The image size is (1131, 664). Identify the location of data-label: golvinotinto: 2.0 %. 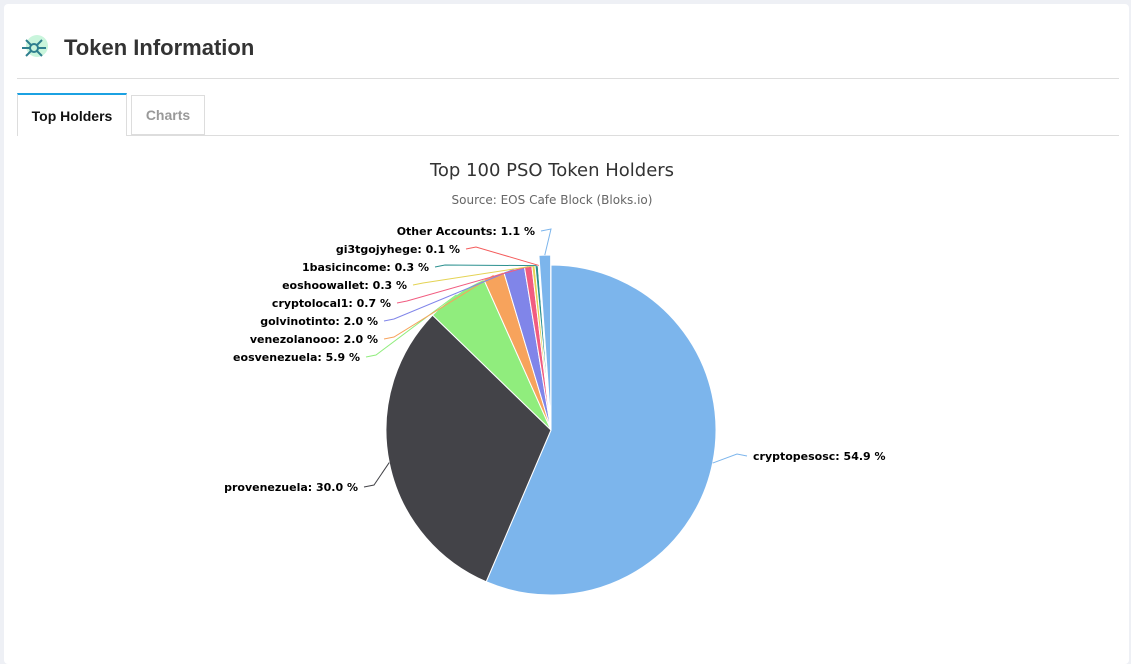
(319, 321).